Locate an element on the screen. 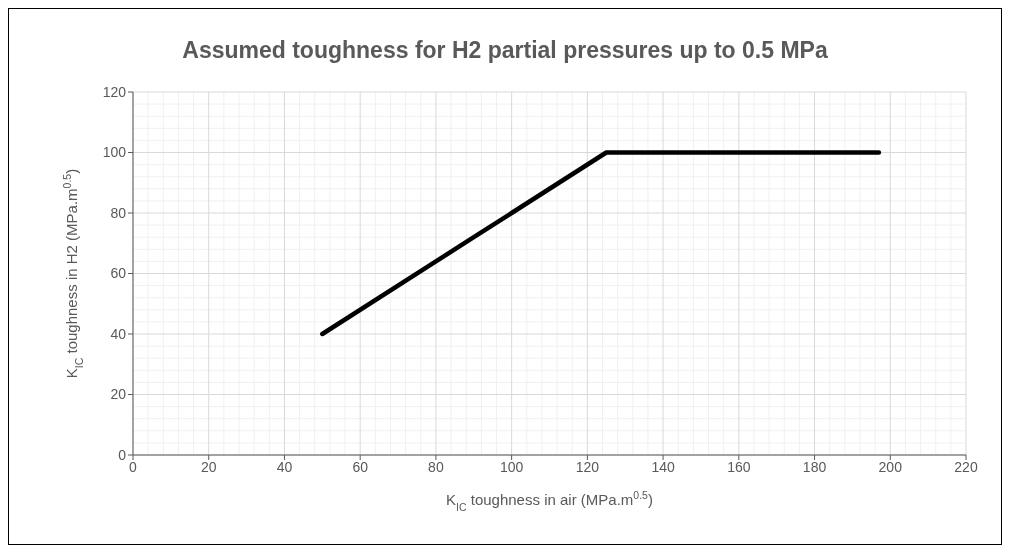 The width and height of the screenshot is (1010, 553). y-tick-label: 100 is located at coordinates (114, 152).